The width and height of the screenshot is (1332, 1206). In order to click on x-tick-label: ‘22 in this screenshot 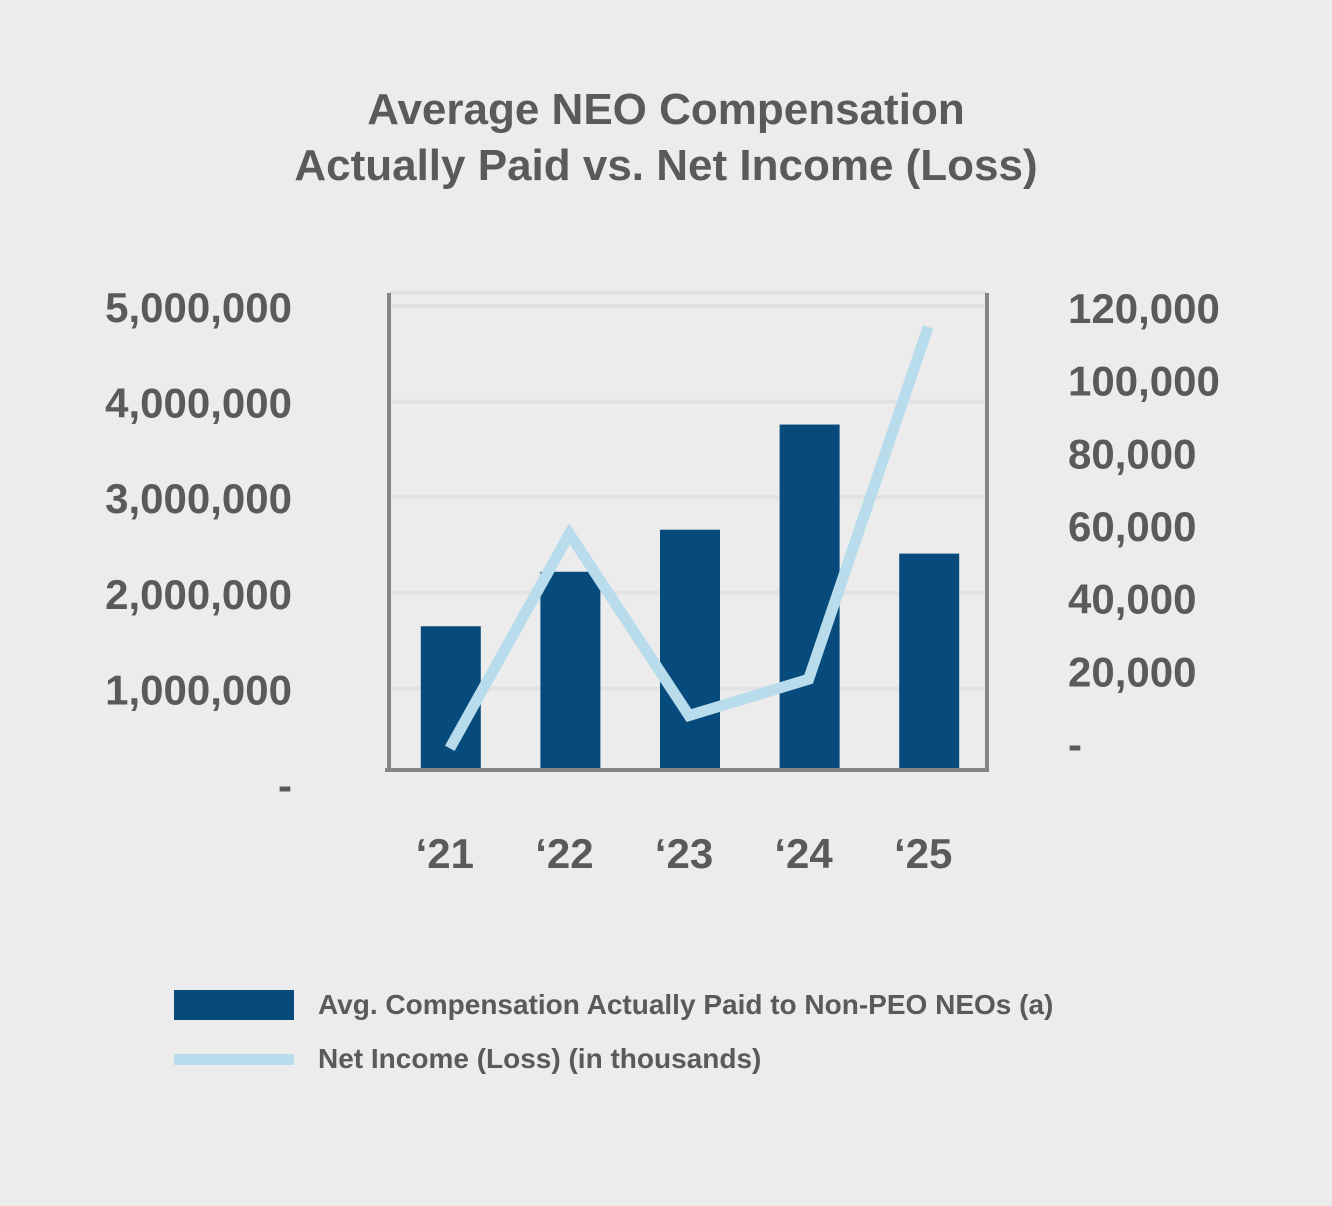, I will do `click(564, 853)`.